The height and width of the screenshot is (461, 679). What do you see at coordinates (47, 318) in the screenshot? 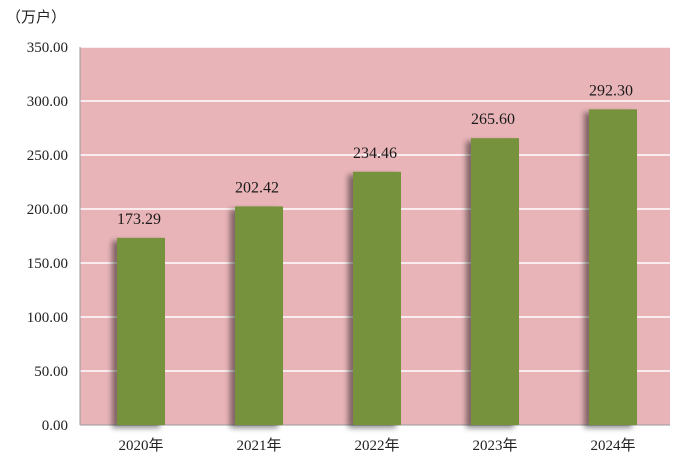
I see `y-tick-label: 100.00` at bounding box center [47, 318].